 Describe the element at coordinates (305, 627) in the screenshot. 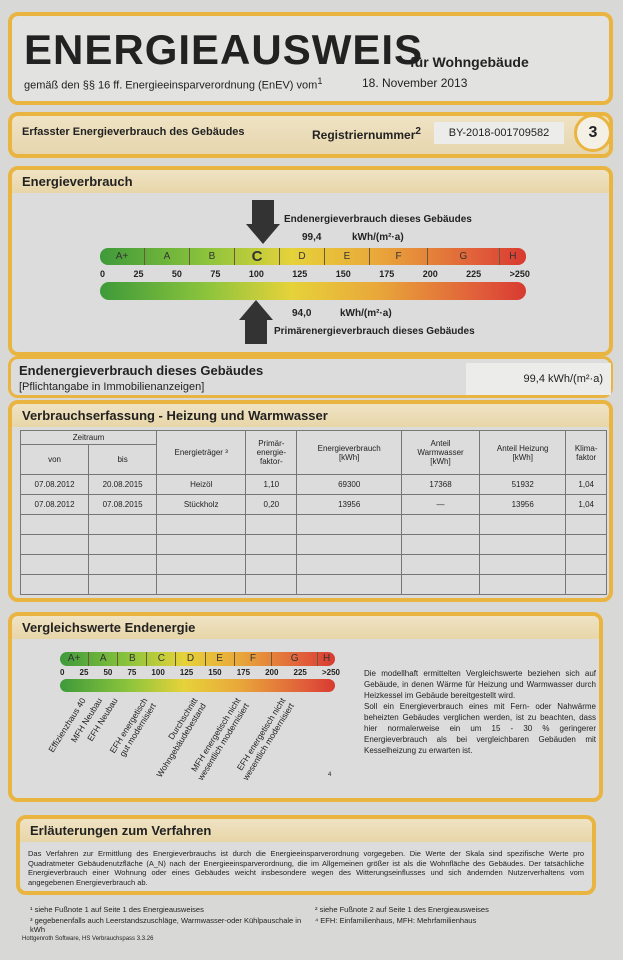

I see `section-title: Vergleichswerte Endenergie` at that location.